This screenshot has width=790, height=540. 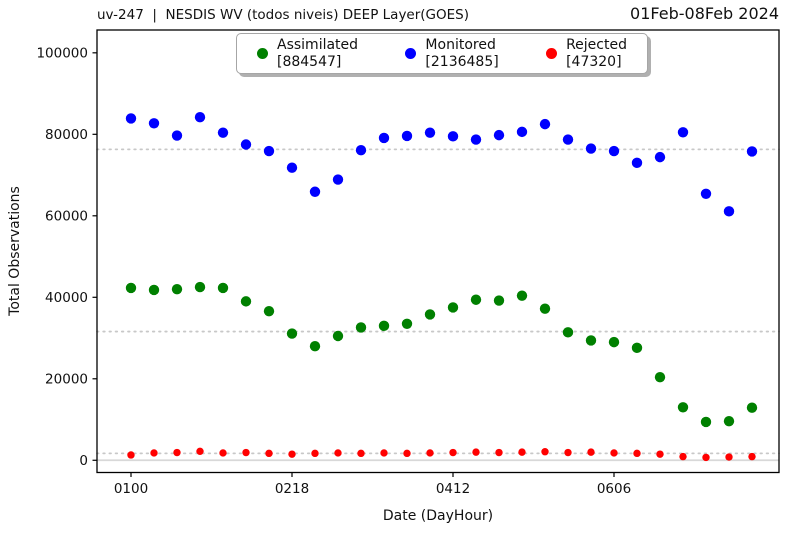 I want to click on x-tick-label: 0412, so click(x=453, y=489).